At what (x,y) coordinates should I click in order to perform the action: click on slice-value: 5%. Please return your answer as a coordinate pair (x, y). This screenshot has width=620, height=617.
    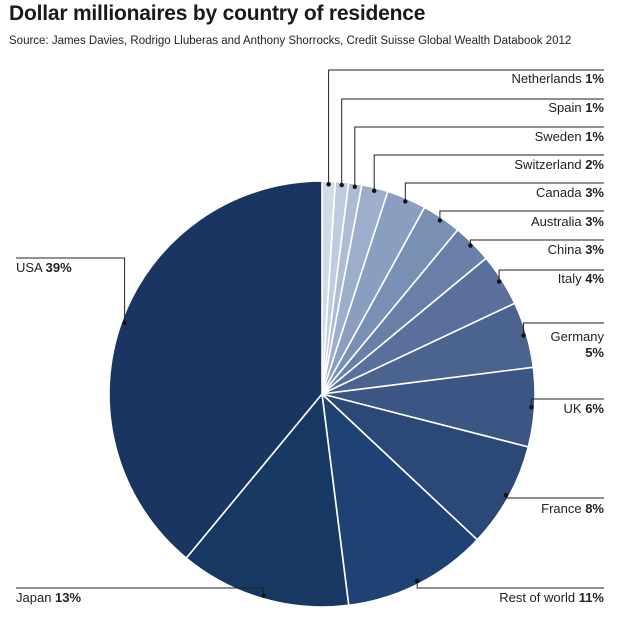
    Looking at the image, I should click on (594, 352).